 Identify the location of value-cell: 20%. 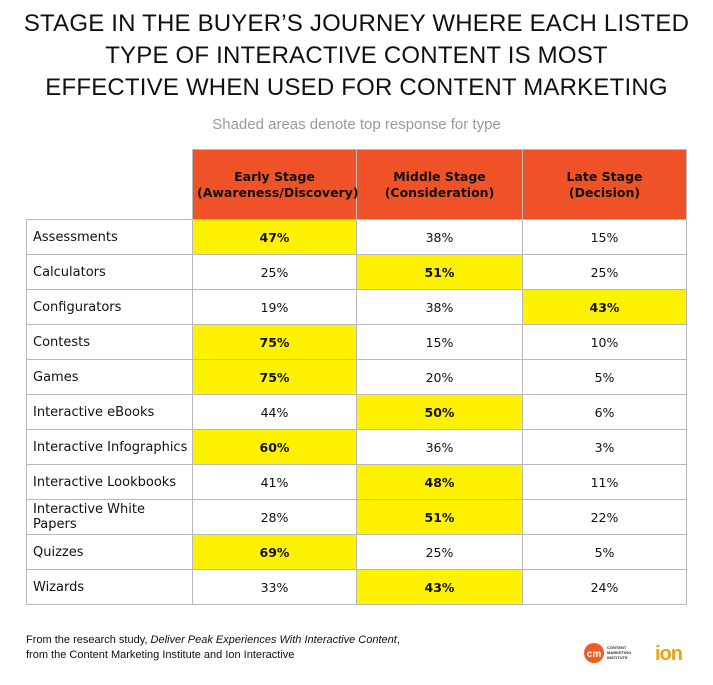
(439, 377).